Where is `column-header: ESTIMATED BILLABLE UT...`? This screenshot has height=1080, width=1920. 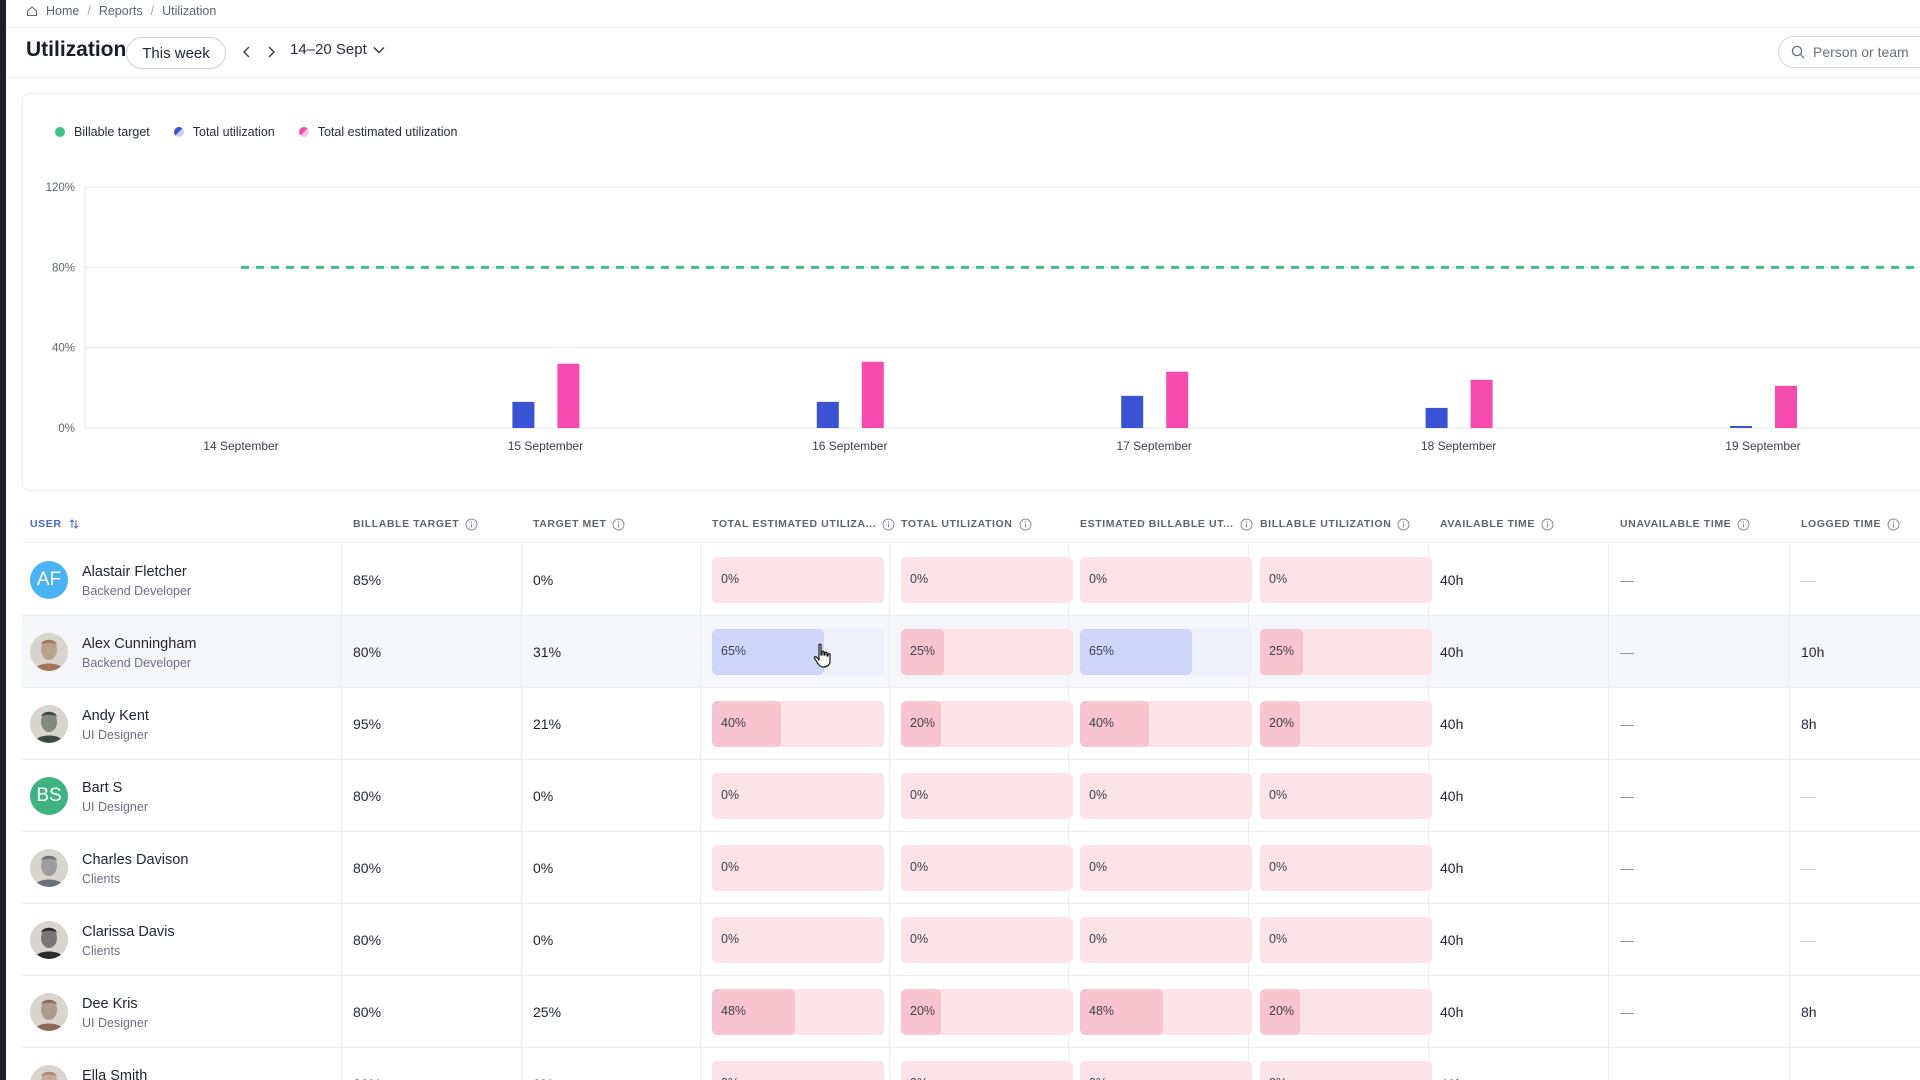 column-header: ESTIMATED BILLABLE UT... is located at coordinates (1166, 524).